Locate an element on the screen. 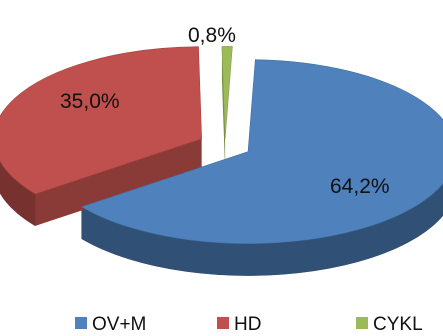 This screenshot has width=443, height=336. legend-label-cykl: CYKL is located at coordinates (398, 324).